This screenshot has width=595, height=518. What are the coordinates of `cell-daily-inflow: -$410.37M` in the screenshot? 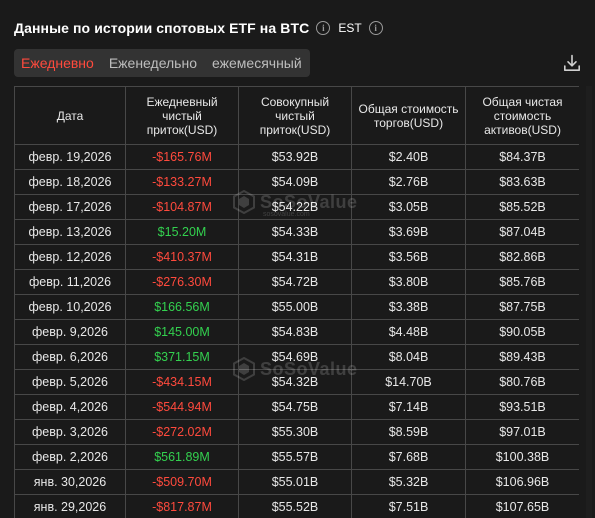 It's located at (182, 257).